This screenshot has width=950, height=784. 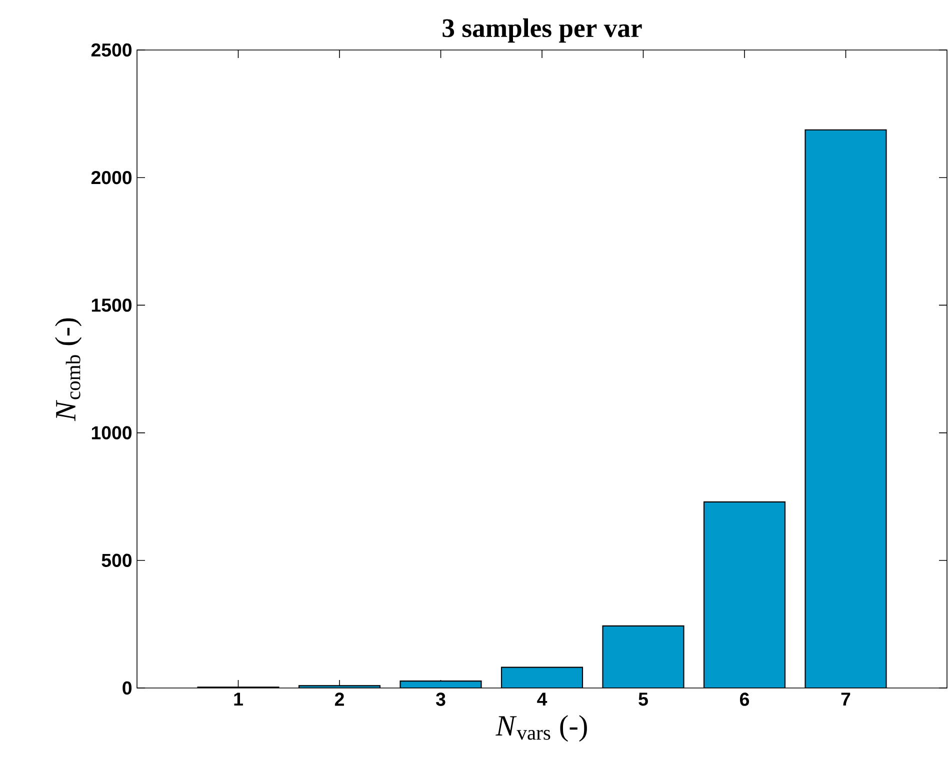 What do you see at coordinates (117, 560) in the screenshot?
I see `y-tick-label: 500` at bounding box center [117, 560].